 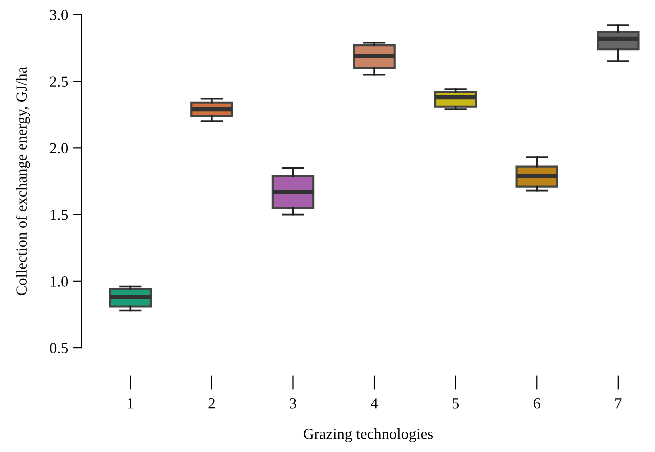 I want to click on x-tick-label: 5, so click(x=456, y=403).